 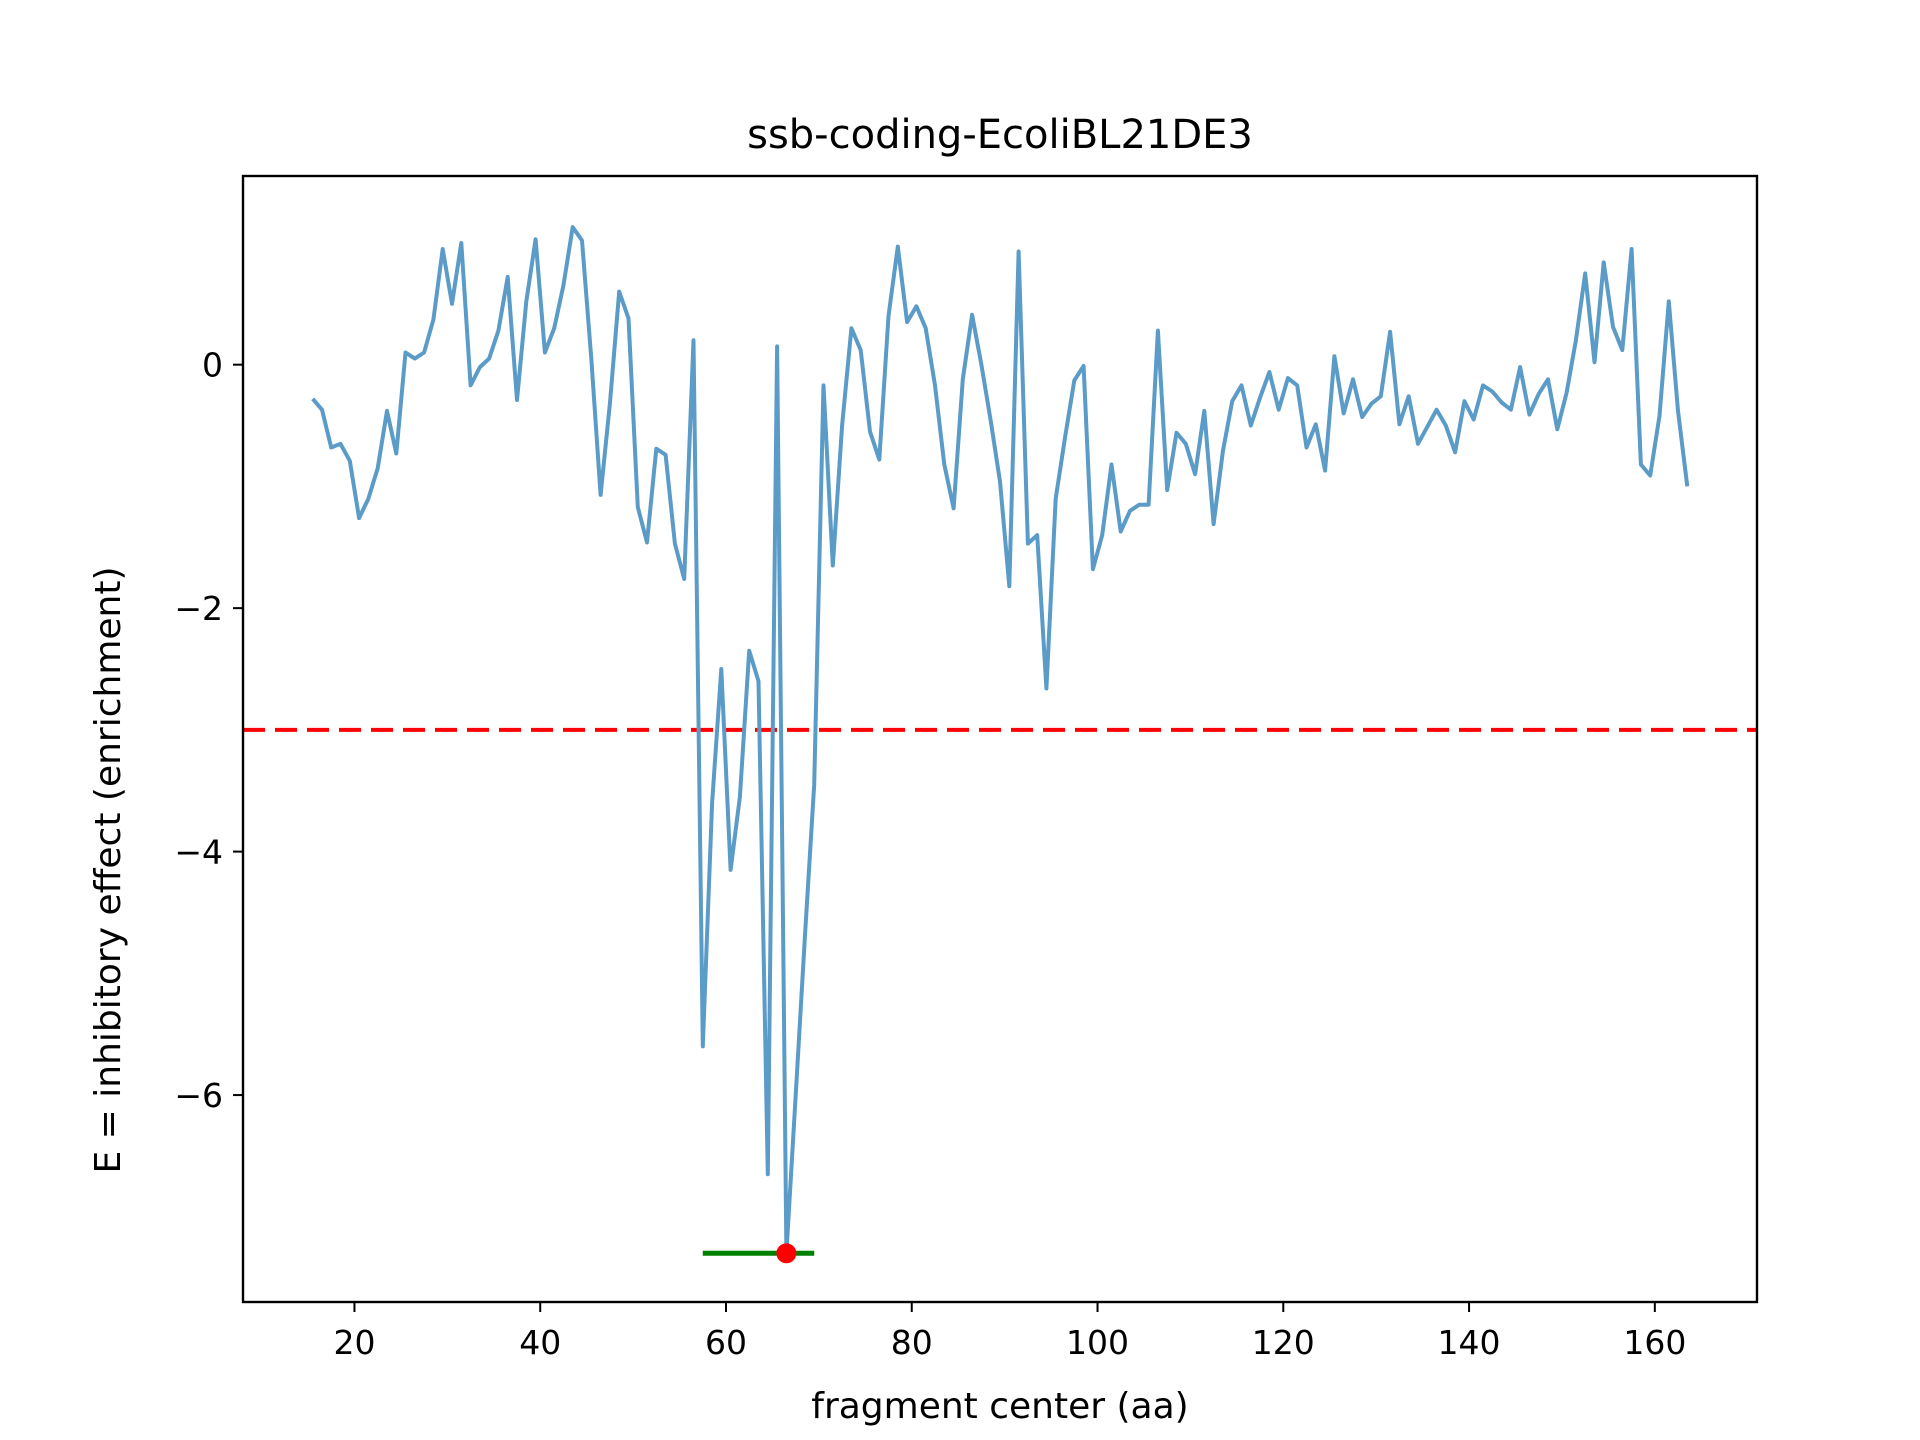 I want to click on chart-title: ssb-coding-EcoliBL21DE3, so click(x=1000, y=135).